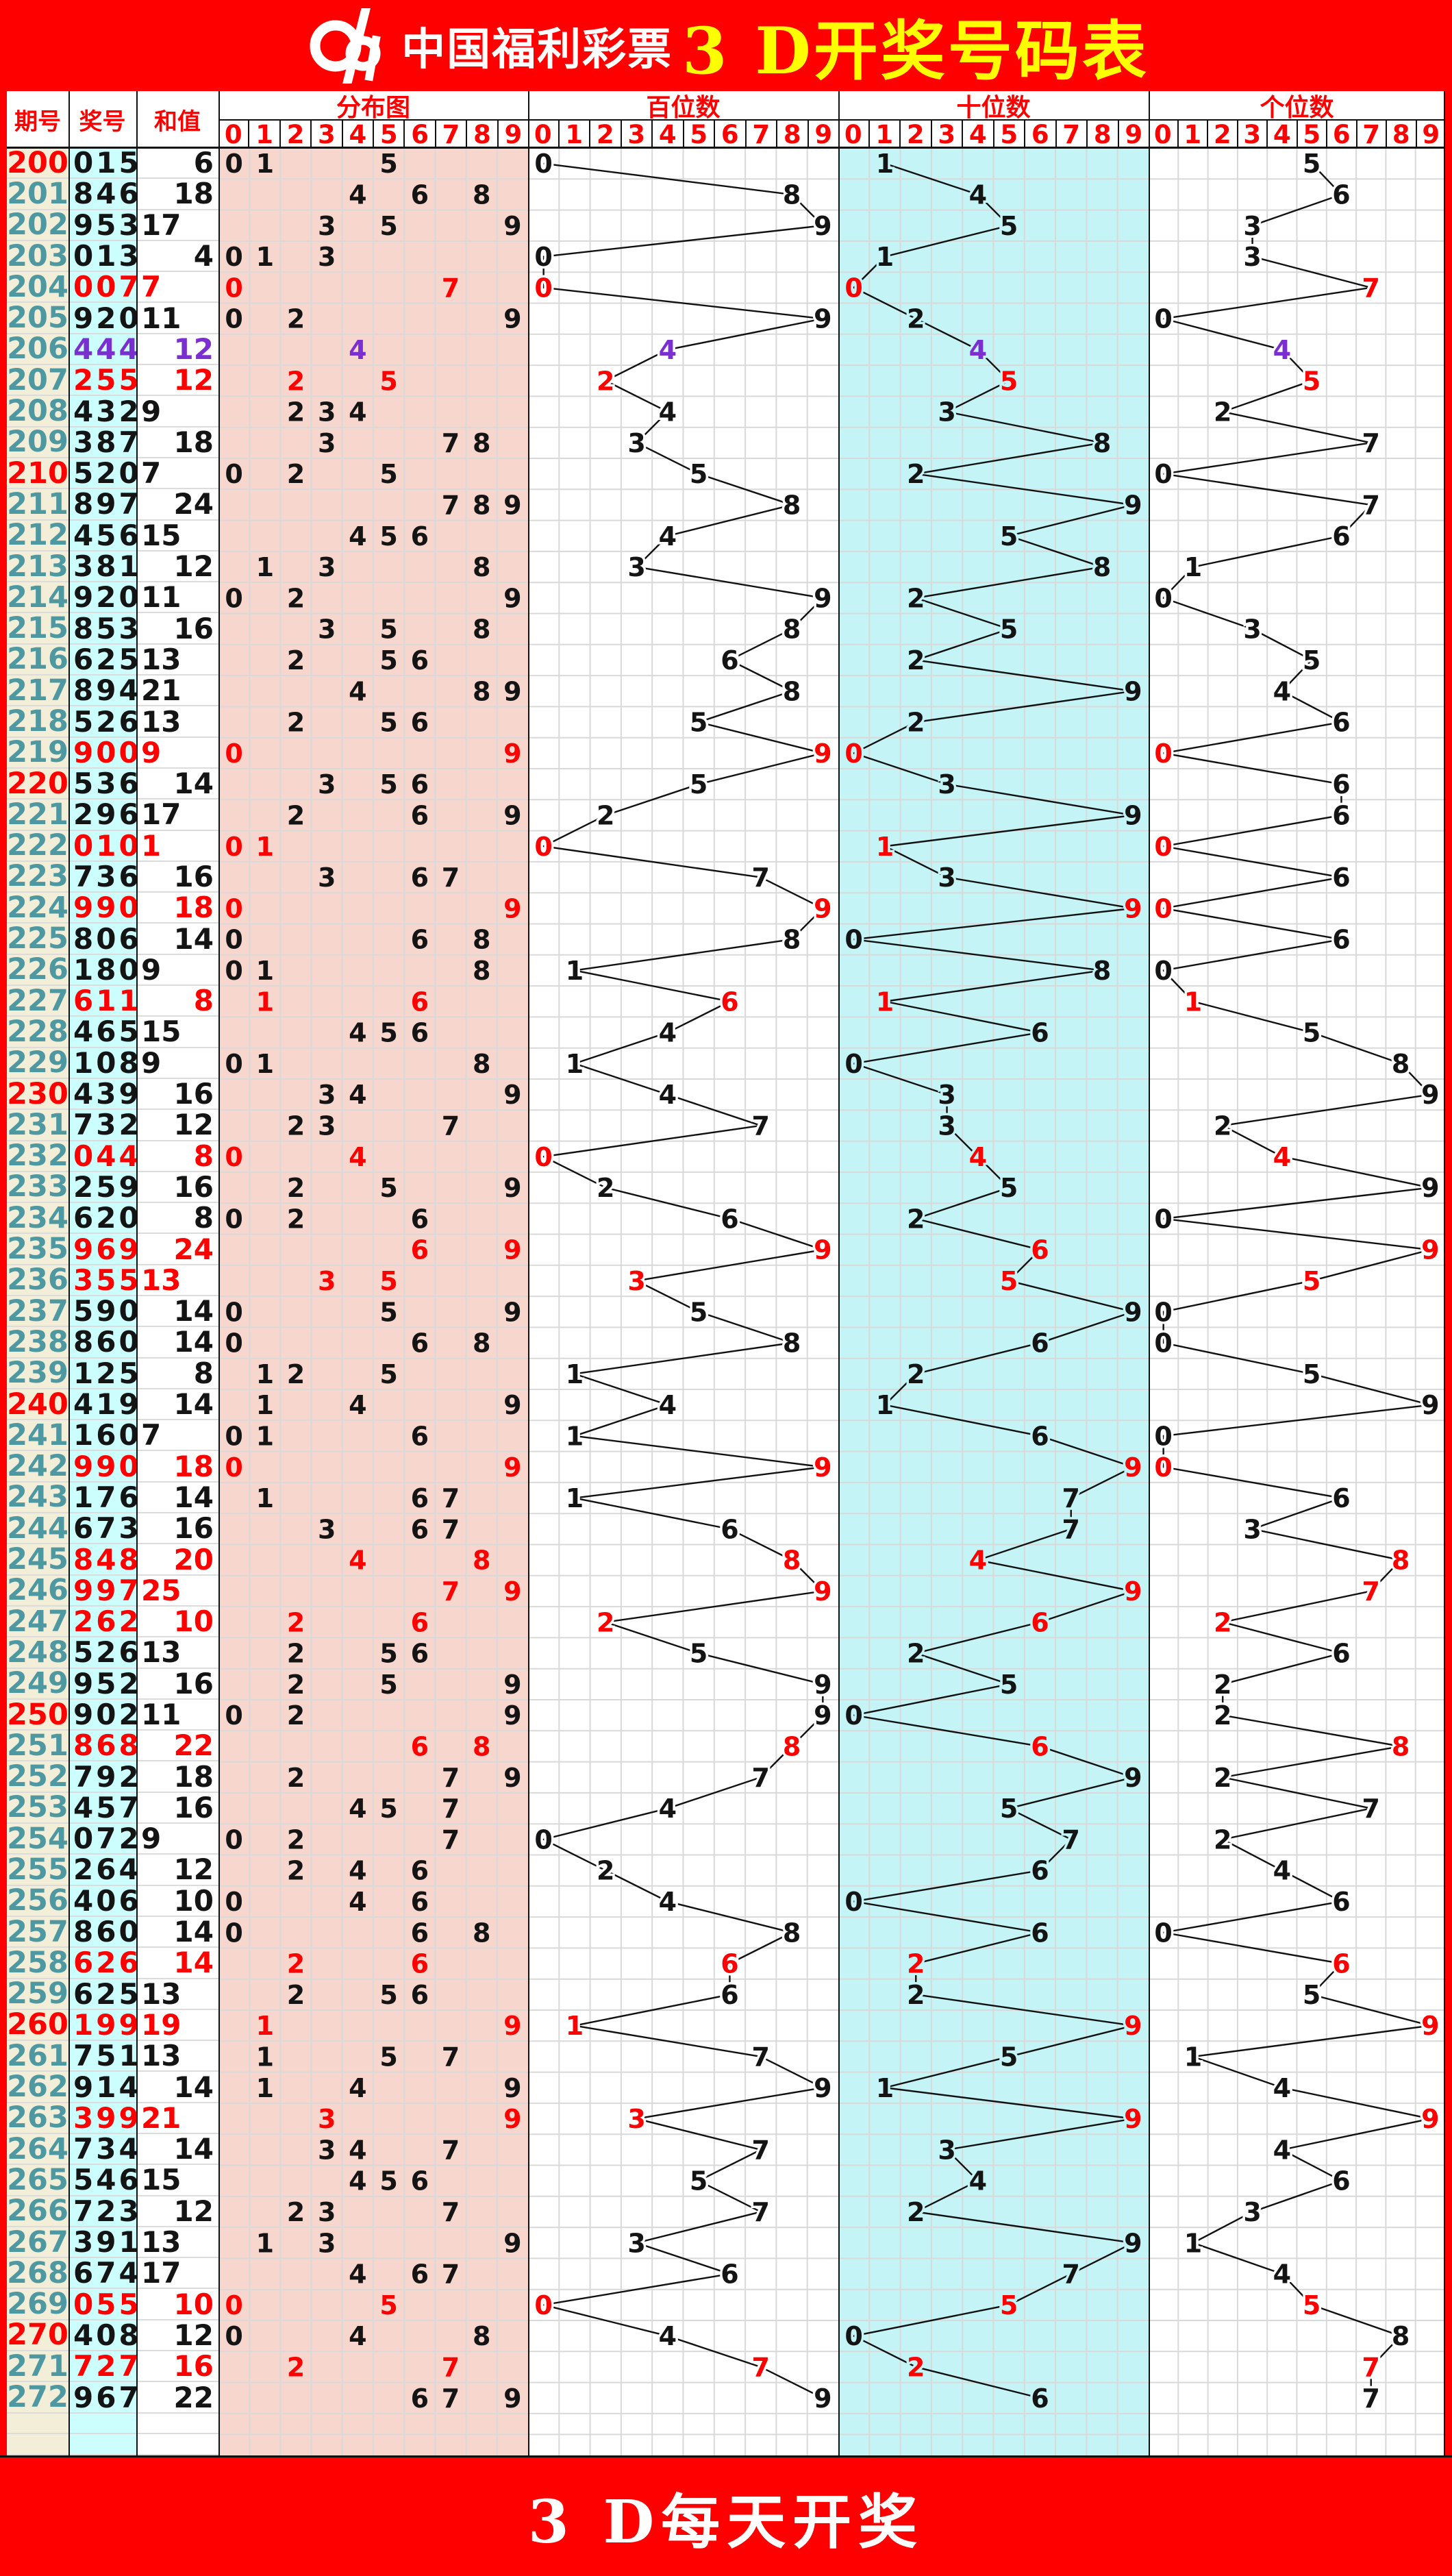 This screenshot has height=2576, width=1452. What do you see at coordinates (112, 1684) in the screenshot?
I see `table-row: 249 952 16` at bounding box center [112, 1684].